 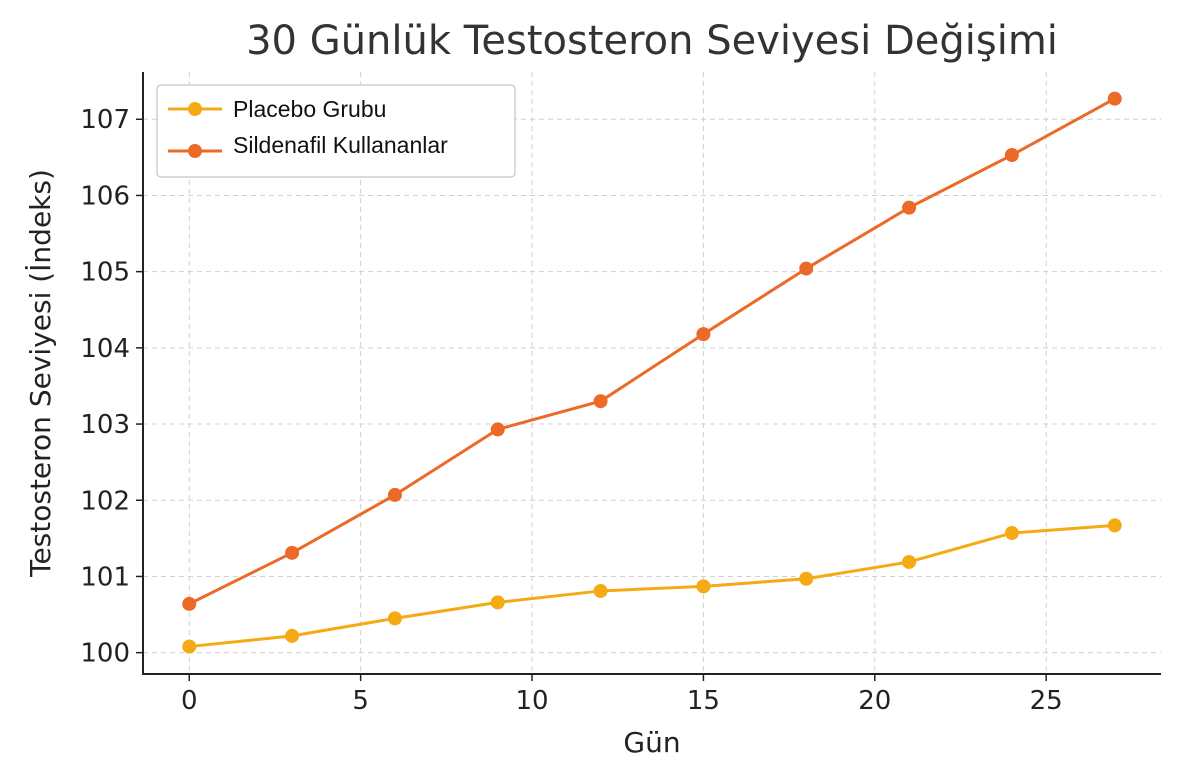 What do you see at coordinates (105, 501) in the screenshot?
I see `y-tick-label: 102` at bounding box center [105, 501].